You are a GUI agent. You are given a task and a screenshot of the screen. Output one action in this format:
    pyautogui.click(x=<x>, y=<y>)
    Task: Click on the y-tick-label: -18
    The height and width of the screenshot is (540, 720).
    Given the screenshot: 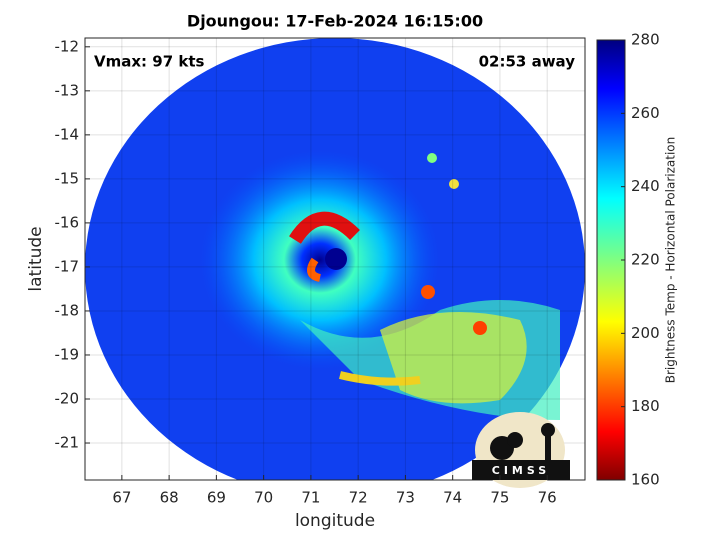 What is the action you would take?
    pyautogui.click(x=67, y=310)
    